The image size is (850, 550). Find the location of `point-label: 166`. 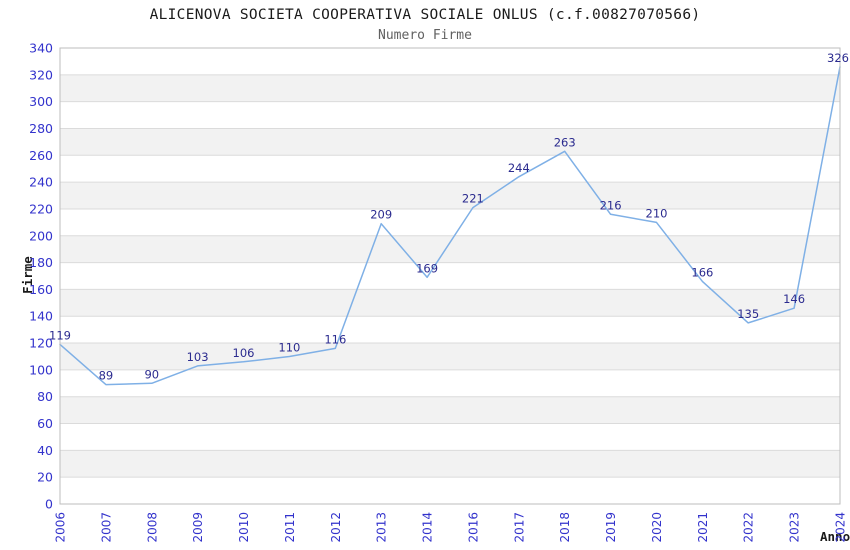

point-label: 166 is located at coordinates (702, 272).